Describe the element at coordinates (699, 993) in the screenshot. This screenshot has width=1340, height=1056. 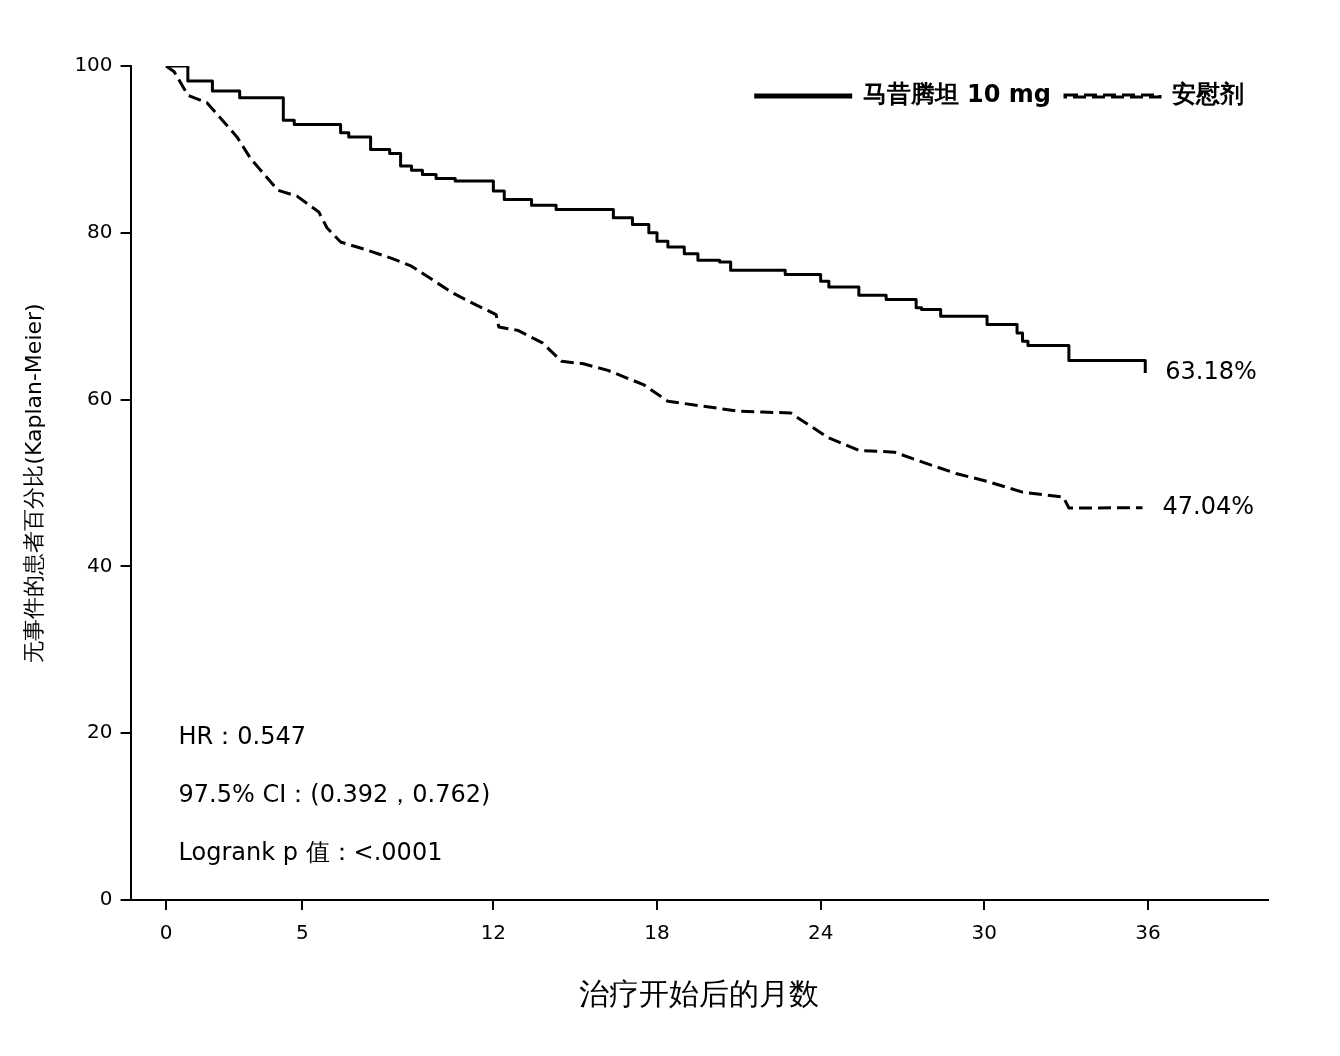
I see `x-axis-title: 治疗开始后的月数` at that location.